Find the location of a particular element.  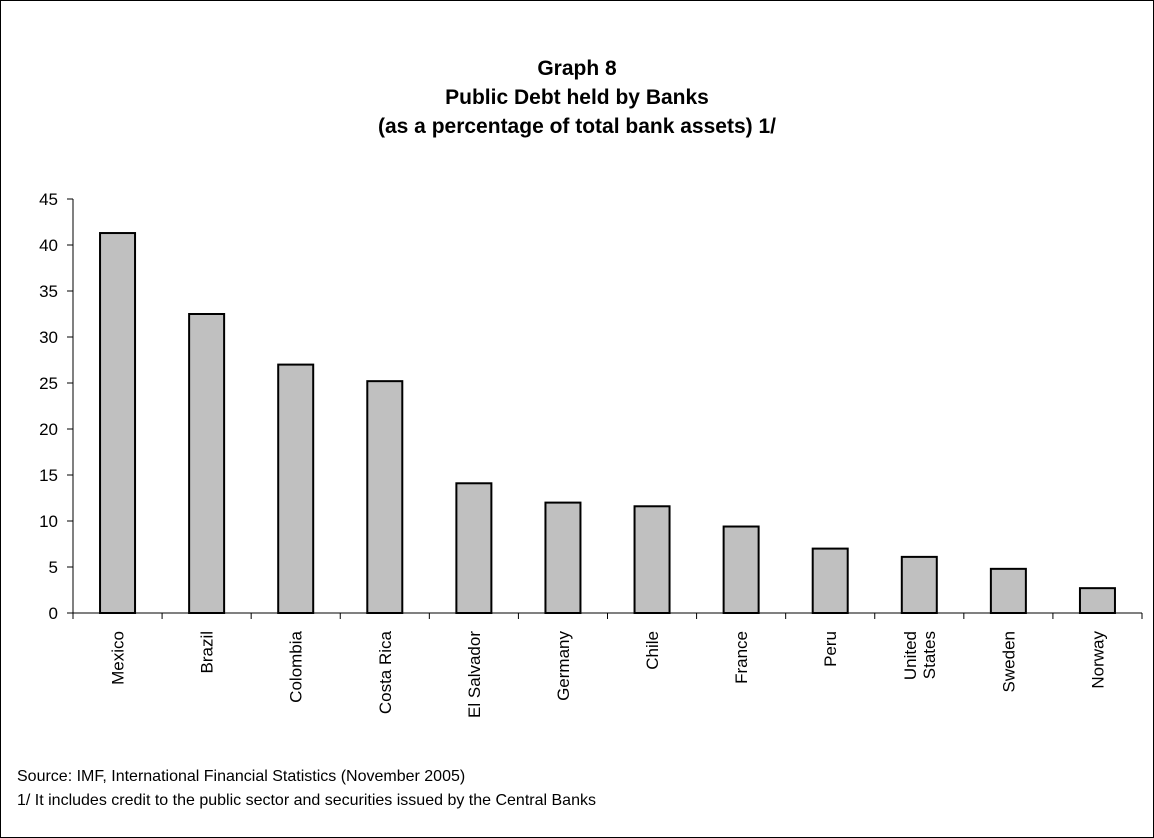

y-tick-label: 10 is located at coordinates (48, 521).